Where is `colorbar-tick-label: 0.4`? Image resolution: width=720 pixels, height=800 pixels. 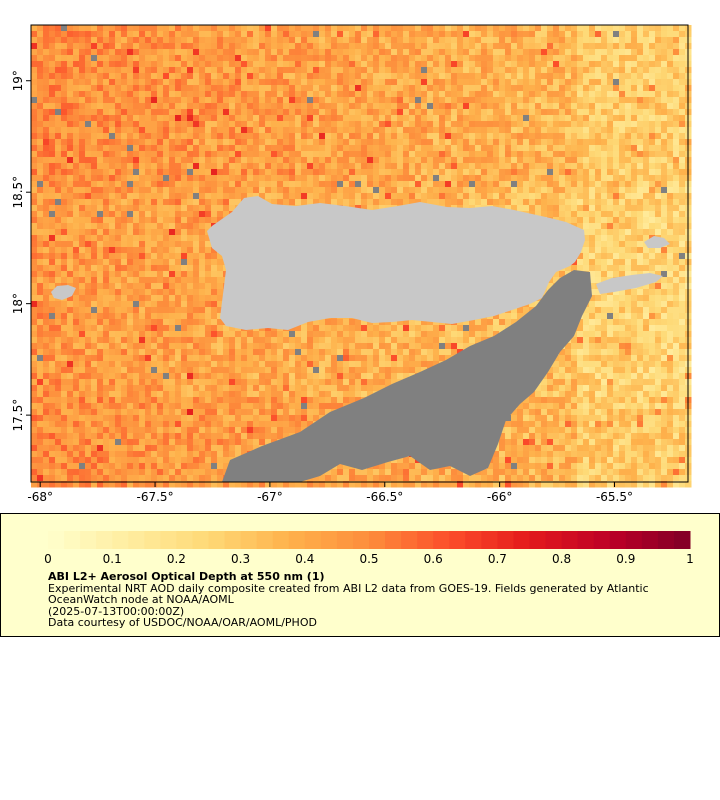 colorbar-tick-label: 0.4 is located at coordinates (304, 559).